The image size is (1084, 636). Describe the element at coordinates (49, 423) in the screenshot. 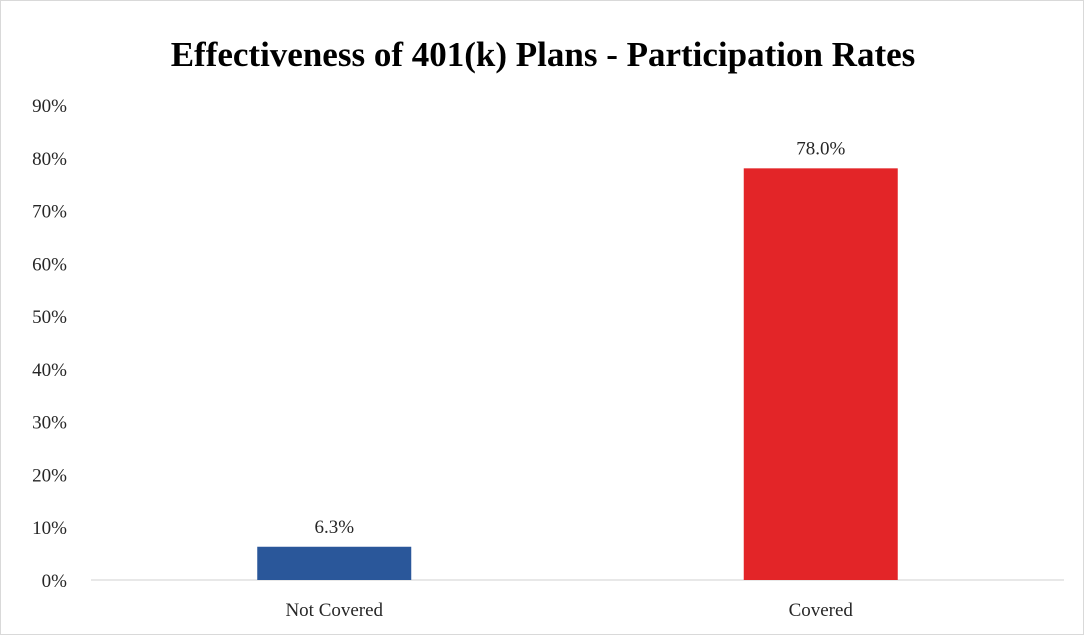

I see `y-tick-label: 30%` at that location.